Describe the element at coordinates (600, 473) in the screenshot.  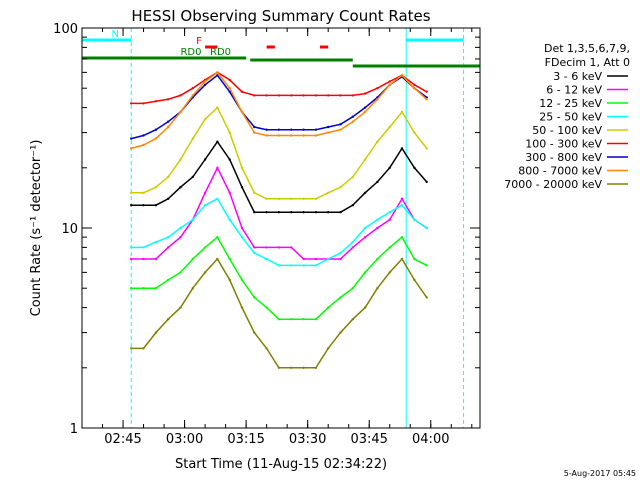
I see `footer-timestamp: 5-Aug-2017 05:45` at that location.